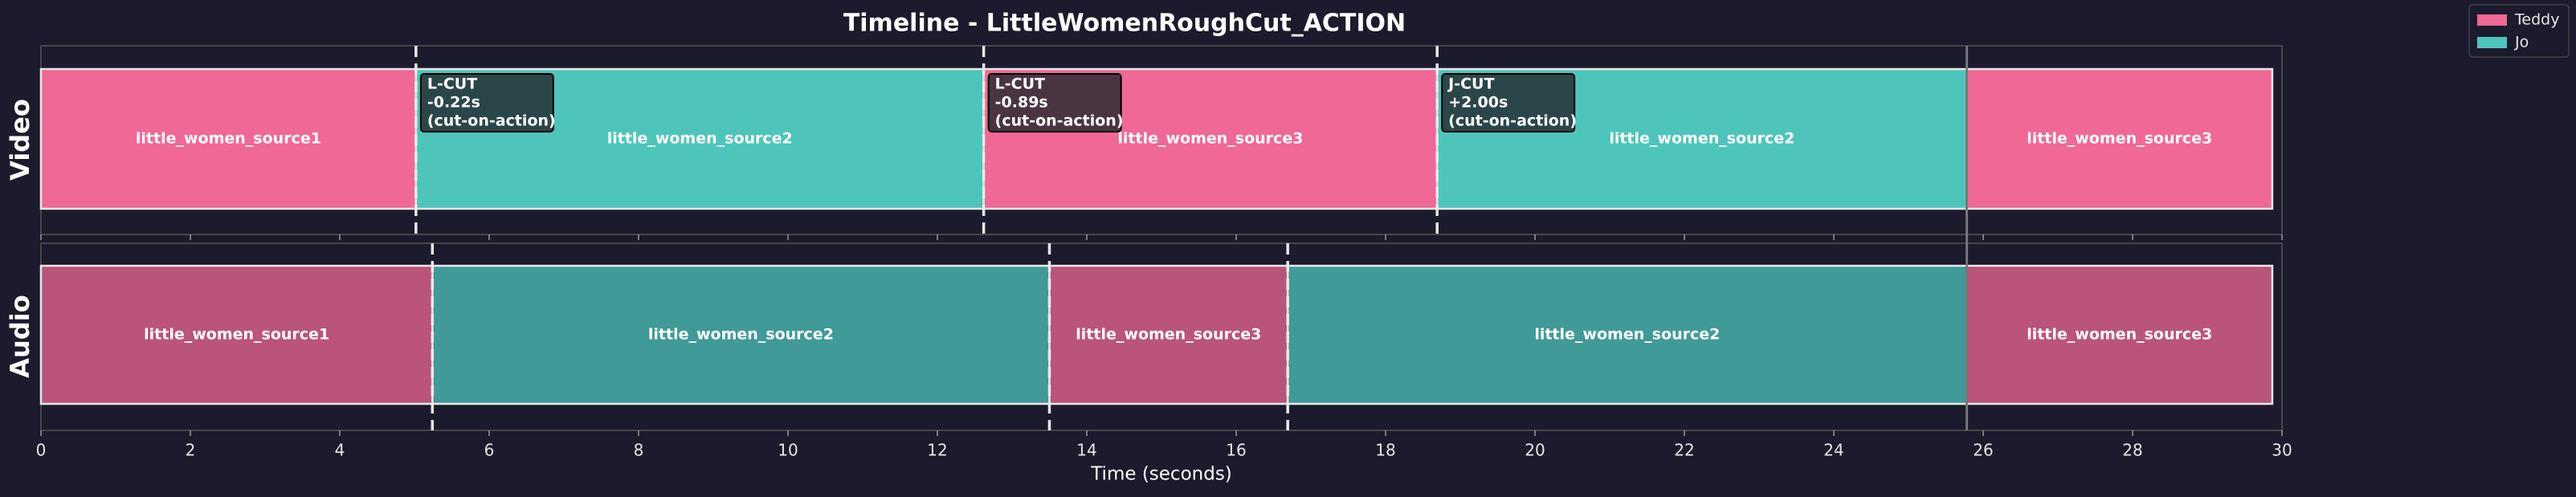 This screenshot has height=497, width=2576. What do you see at coordinates (1161, 475) in the screenshot?
I see `x-axis-label: Time (seconds)` at bounding box center [1161, 475].